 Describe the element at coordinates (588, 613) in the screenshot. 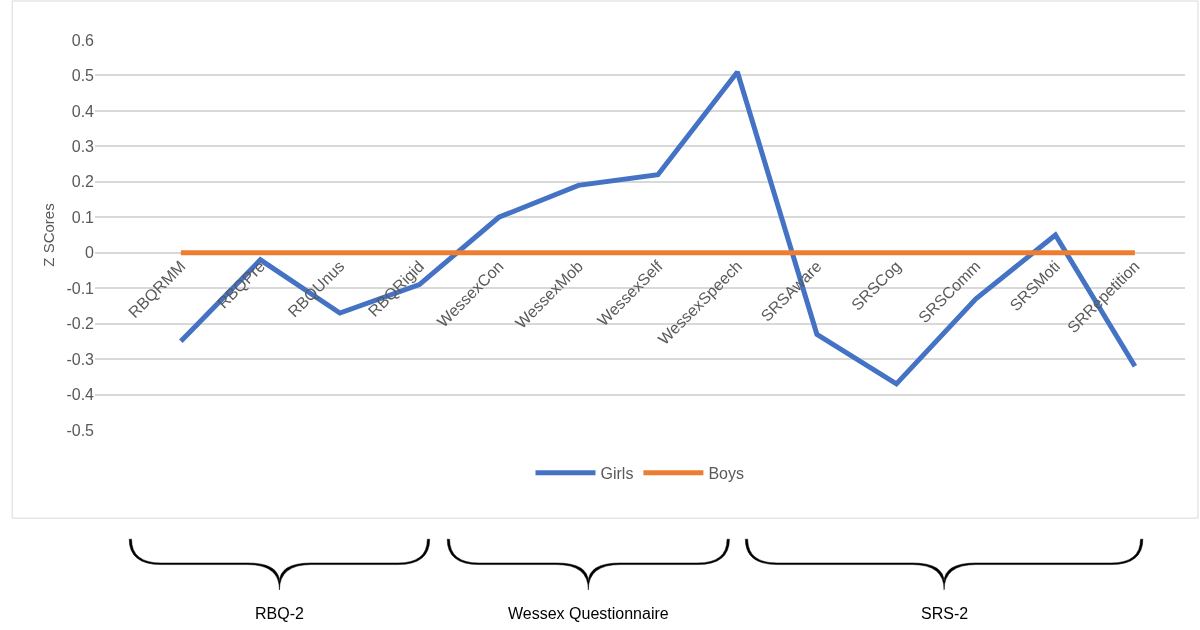

I see `text: Wessex Questionnaire` at that location.